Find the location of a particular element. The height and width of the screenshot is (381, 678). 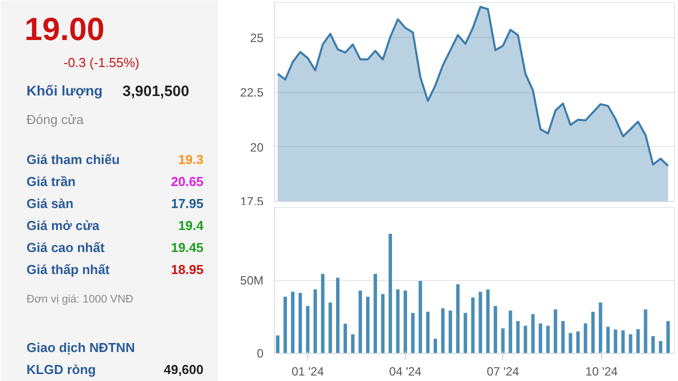

text: Đóng cửa is located at coordinates (55, 119).